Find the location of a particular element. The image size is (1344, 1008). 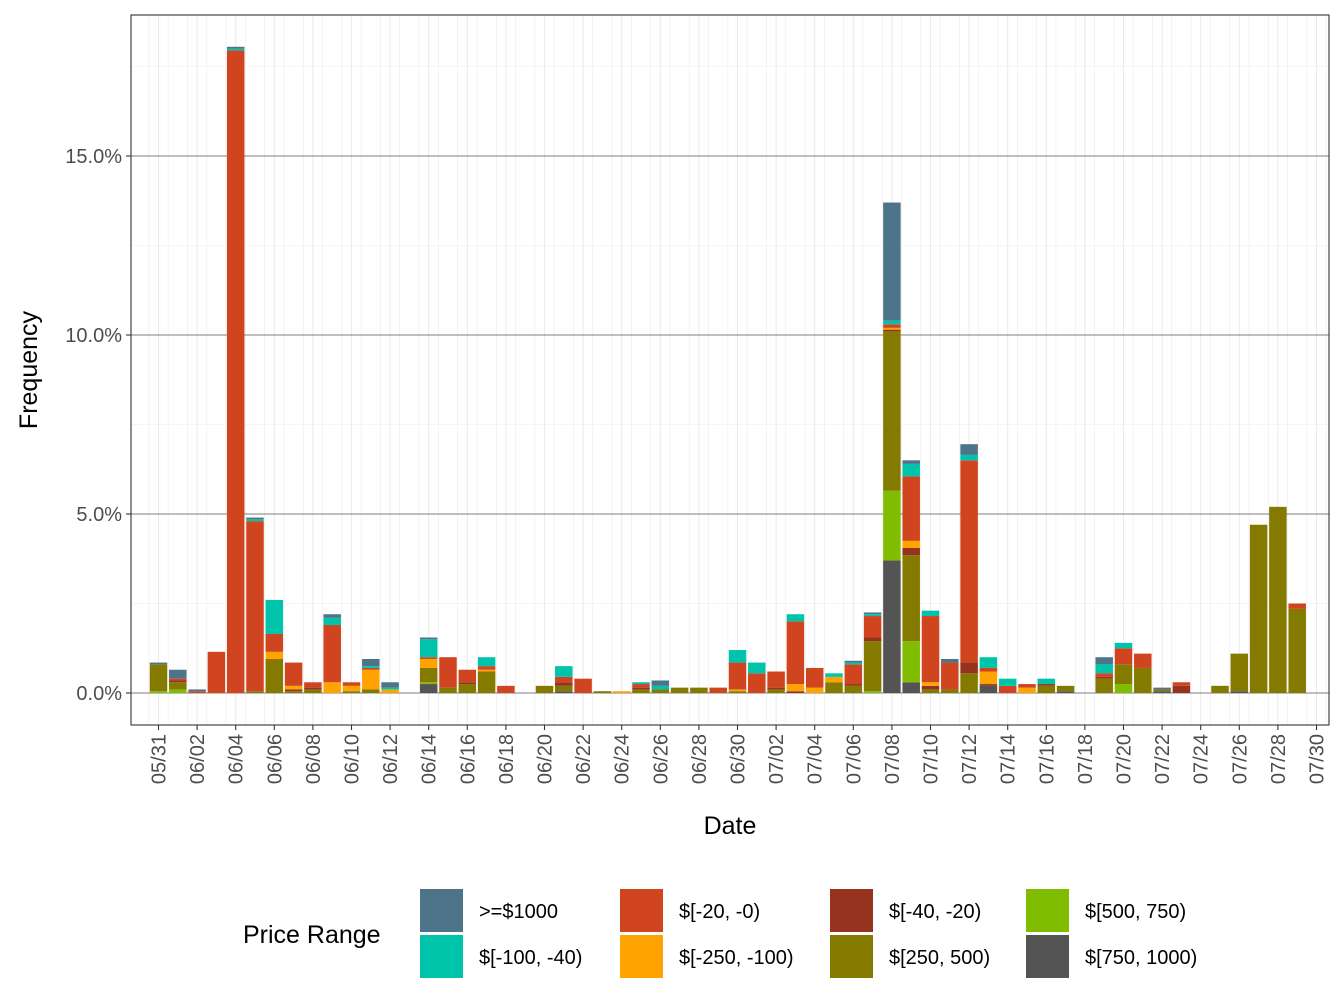

y-tick-label: 15.0% is located at coordinates (93, 157).